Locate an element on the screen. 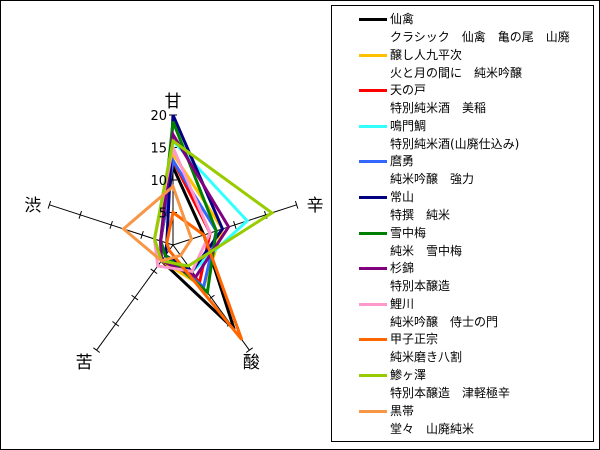 The height and width of the screenshot is (450, 600). legend-product-name: 特別純米酒(山廃仕込み) is located at coordinates (455, 143).